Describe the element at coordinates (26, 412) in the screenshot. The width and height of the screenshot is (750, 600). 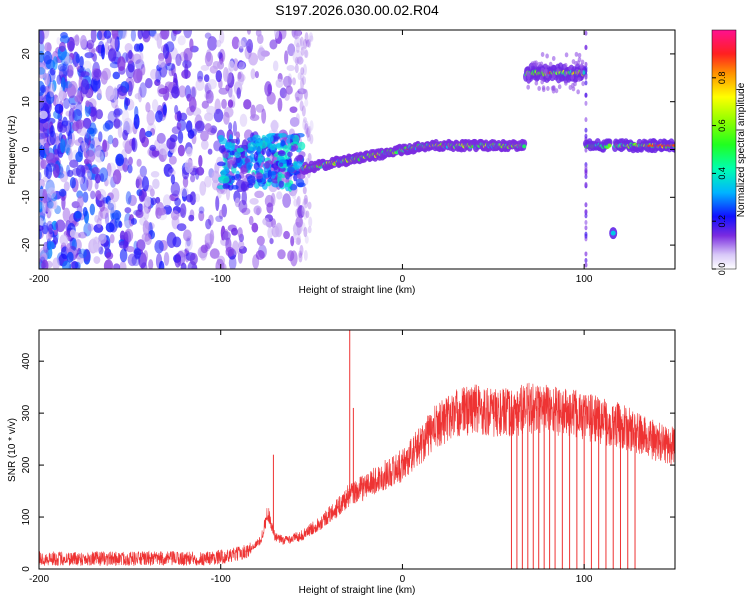
I see `y-tick-label: 300` at that location.